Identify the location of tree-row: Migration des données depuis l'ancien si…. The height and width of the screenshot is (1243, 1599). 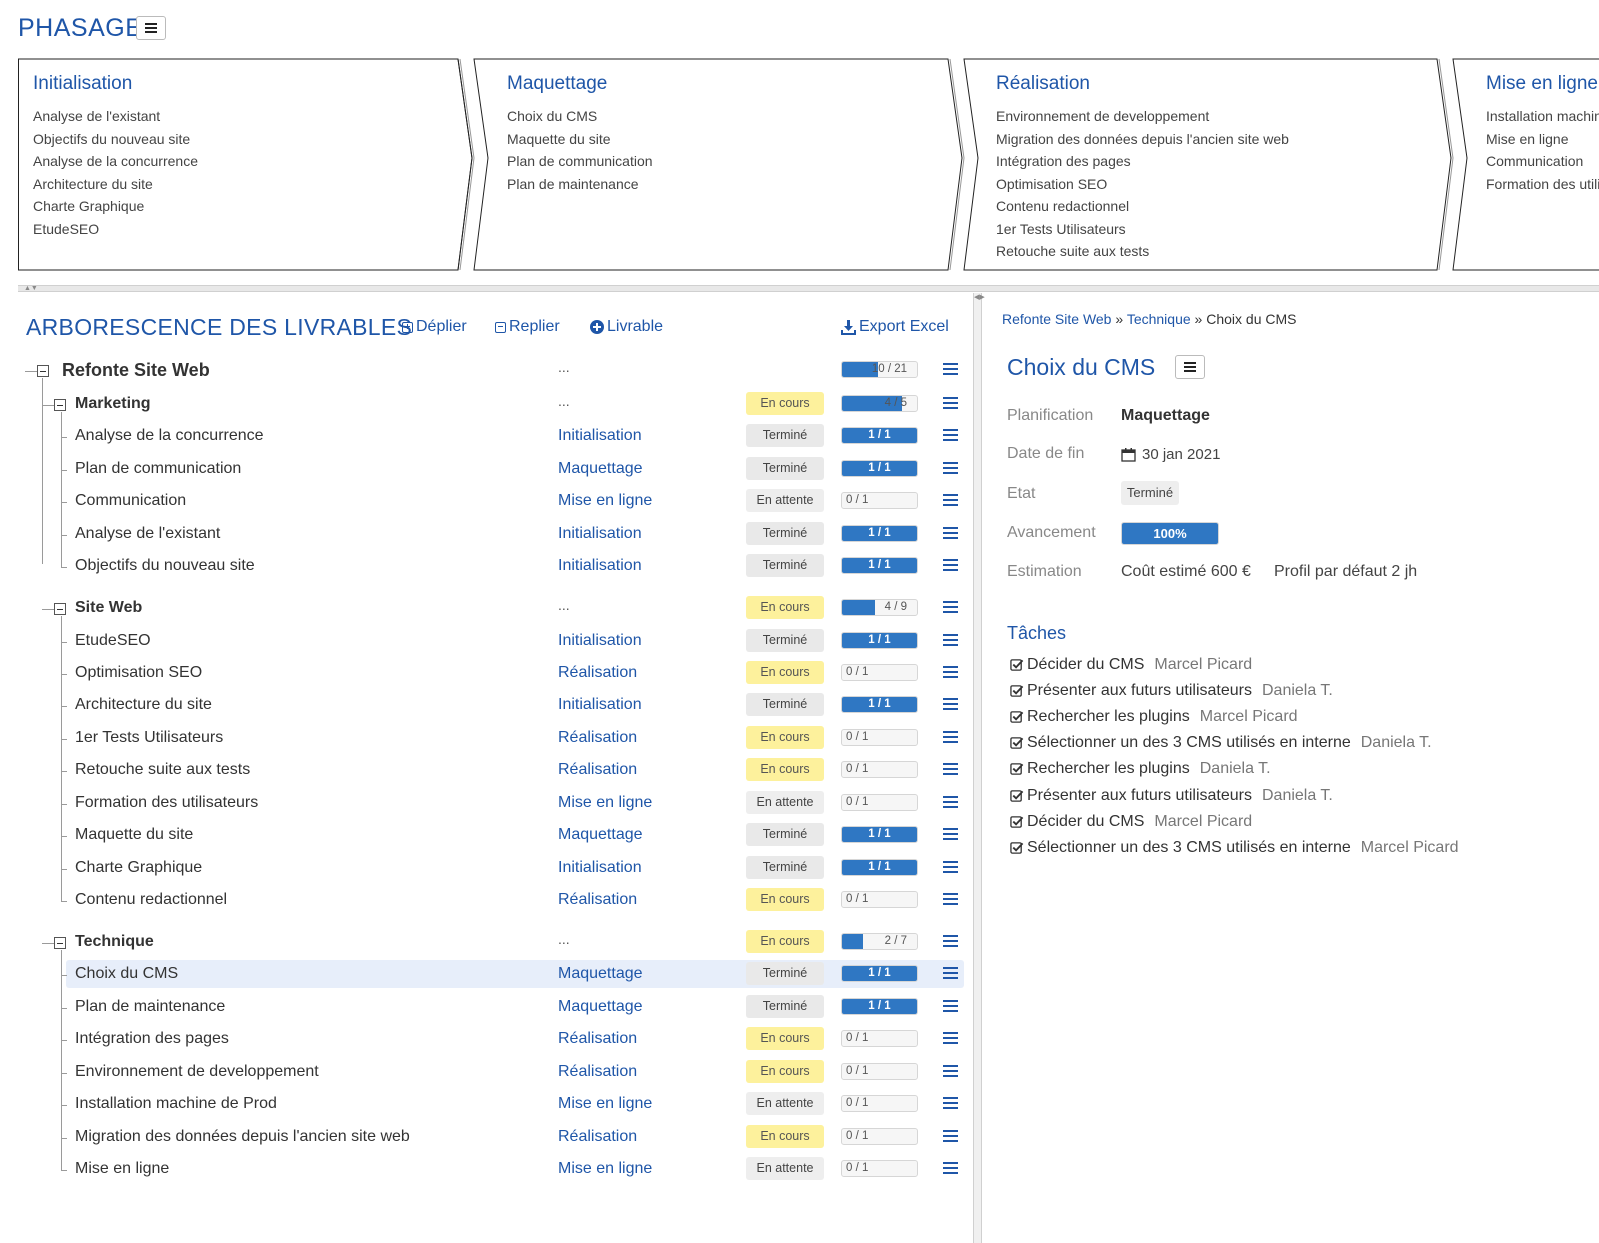
(486, 1138).